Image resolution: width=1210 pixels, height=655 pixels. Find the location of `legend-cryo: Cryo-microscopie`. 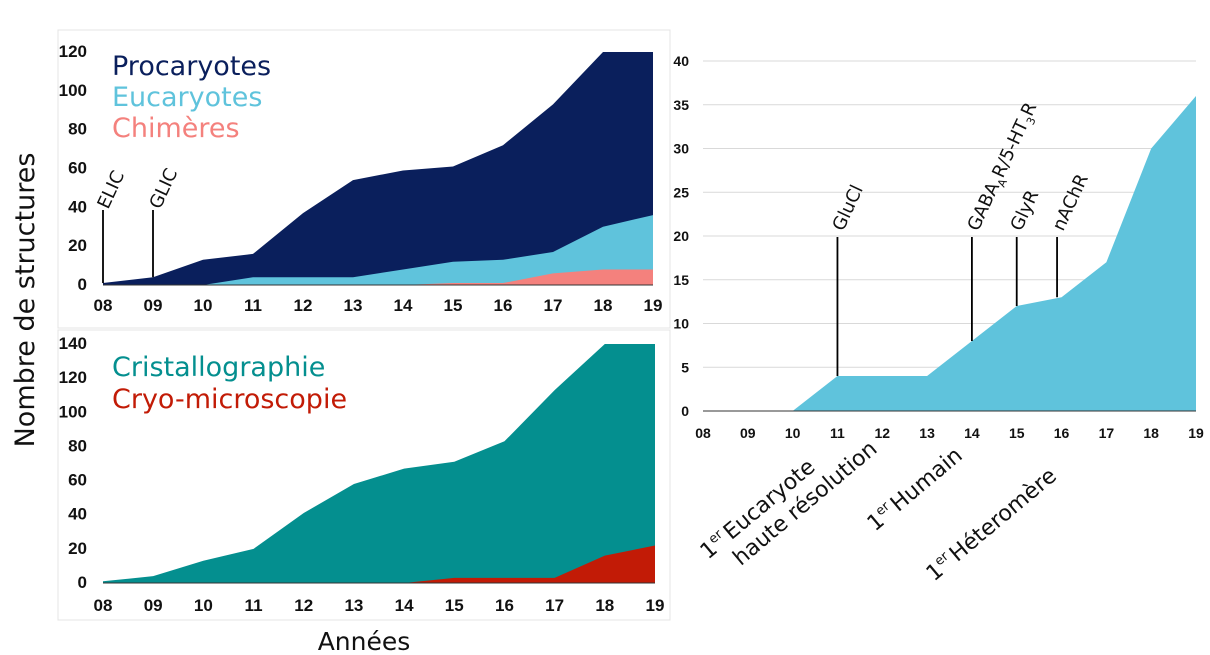

legend-cryo: Cryo-microscopie is located at coordinates (229, 399).